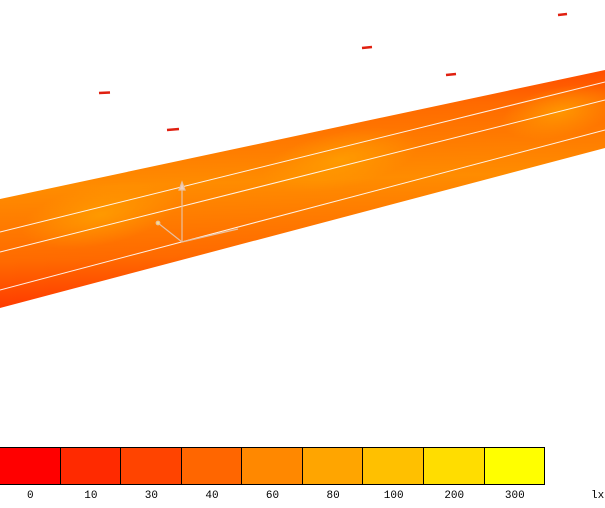 The height and width of the screenshot is (508, 605). I want to click on legend-label: 80, so click(333, 496).